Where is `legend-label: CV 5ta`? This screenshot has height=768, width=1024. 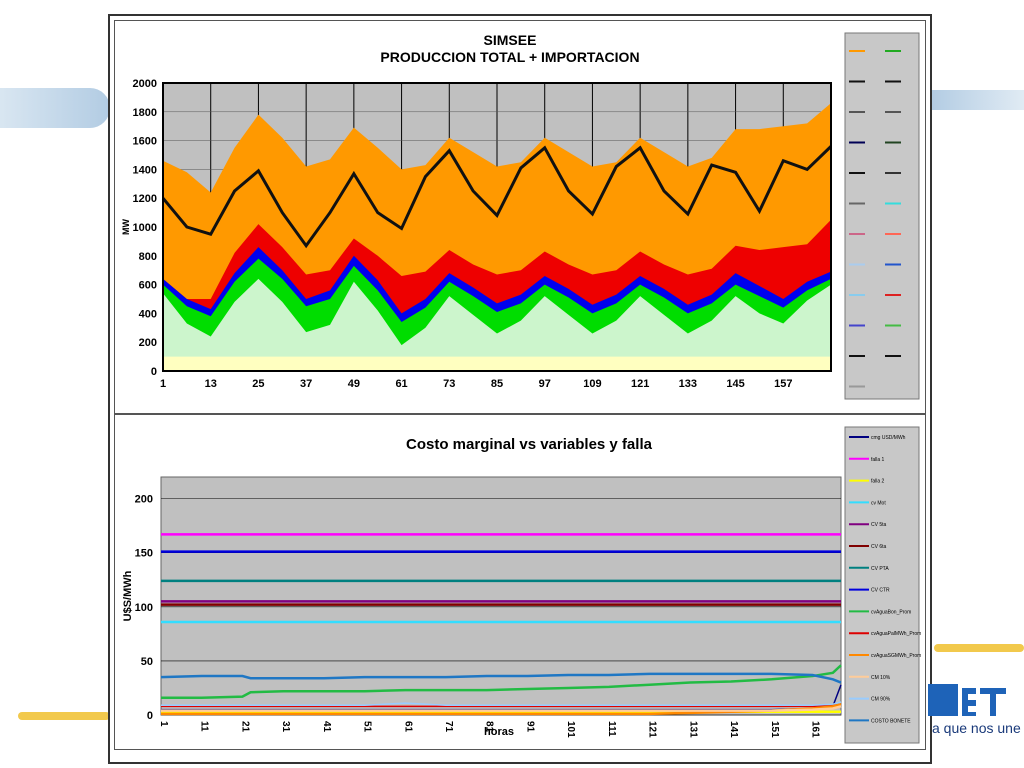
legend-label: CV 5ta is located at coordinates (879, 525).